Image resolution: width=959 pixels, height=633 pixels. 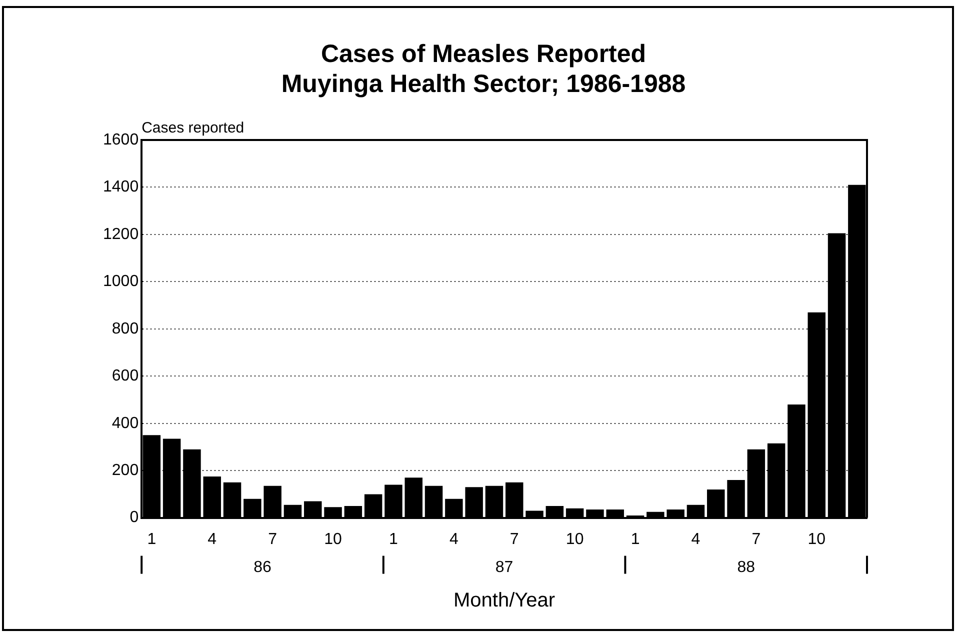 What do you see at coordinates (121, 187) in the screenshot?
I see `y-tick-label: 1400` at bounding box center [121, 187].